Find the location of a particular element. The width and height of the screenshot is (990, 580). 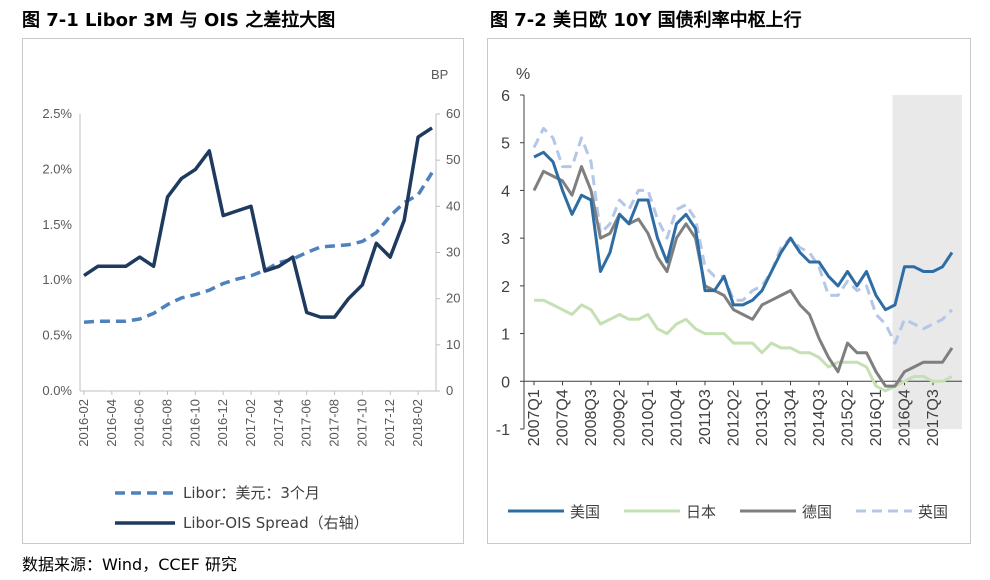

right-x-tick-label: 2013Q1 is located at coordinates (762, 417).